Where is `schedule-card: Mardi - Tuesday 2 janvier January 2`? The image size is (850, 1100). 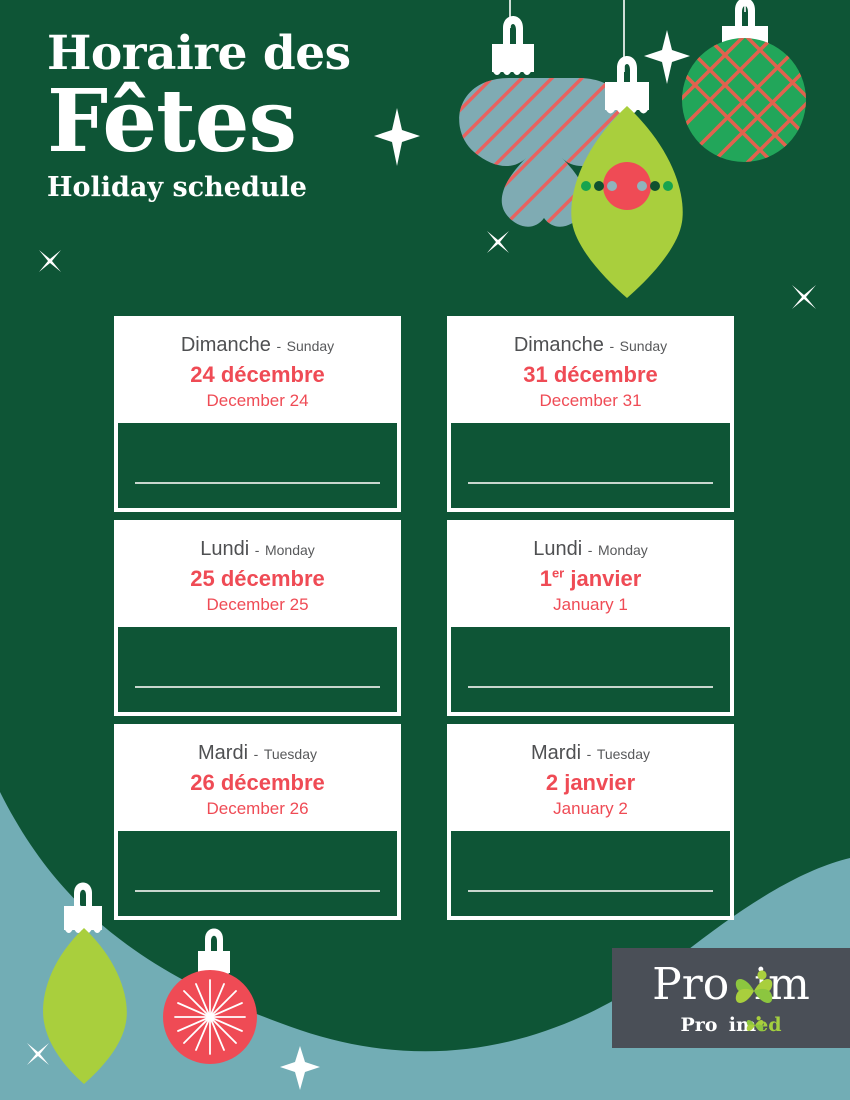
schedule-card: Mardi - Tuesday 2 janvier January 2 is located at coordinates (590, 822).